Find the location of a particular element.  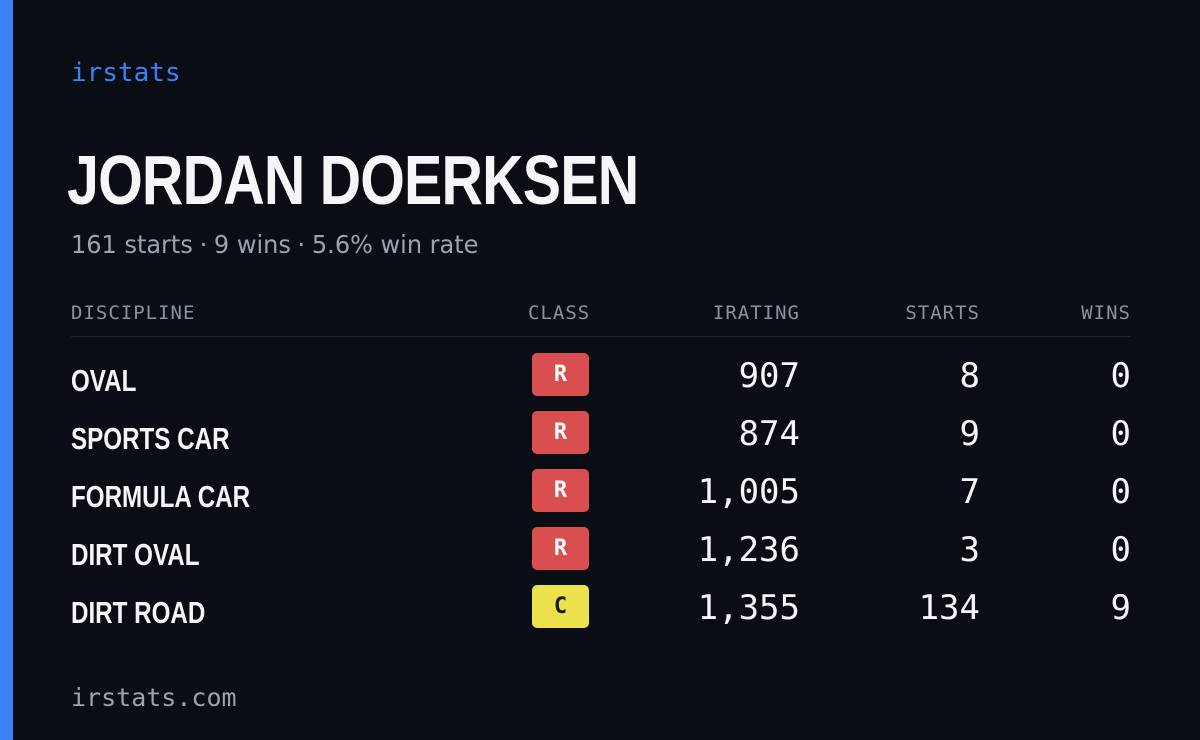

footer-url: irstats.com is located at coordinates (154, 697).